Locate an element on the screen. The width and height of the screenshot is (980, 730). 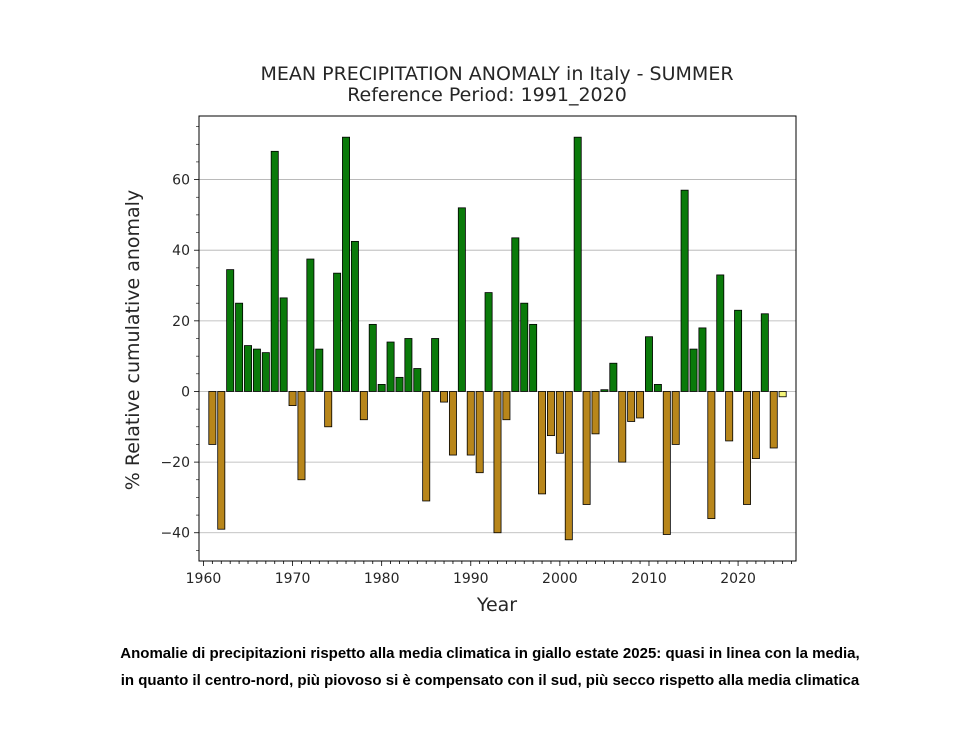
x-tick-label: 1990 is located at coordinates (471, 579).